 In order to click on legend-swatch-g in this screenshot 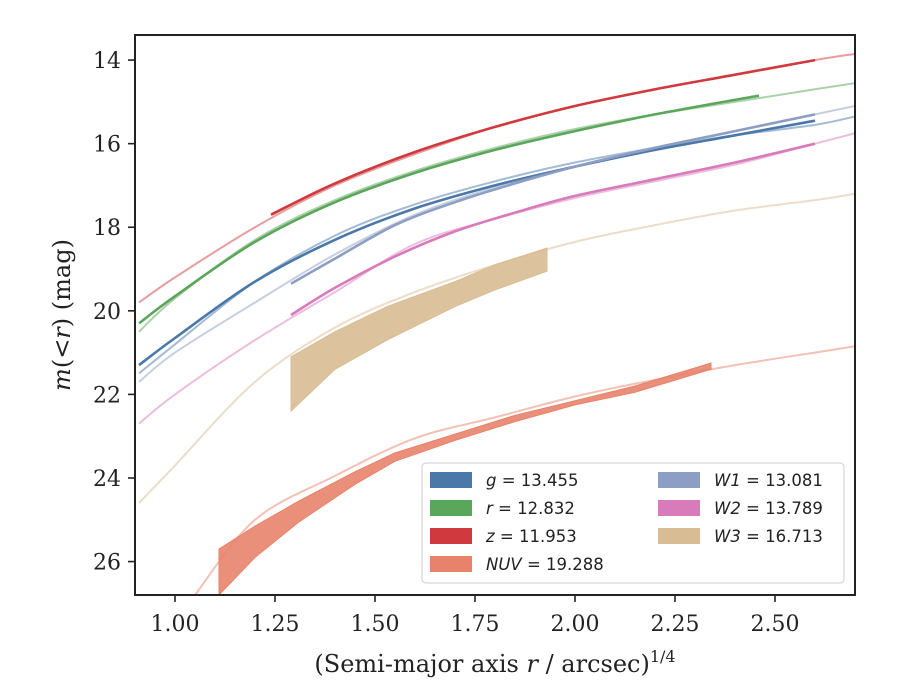, I will do `click(451, 480)`.